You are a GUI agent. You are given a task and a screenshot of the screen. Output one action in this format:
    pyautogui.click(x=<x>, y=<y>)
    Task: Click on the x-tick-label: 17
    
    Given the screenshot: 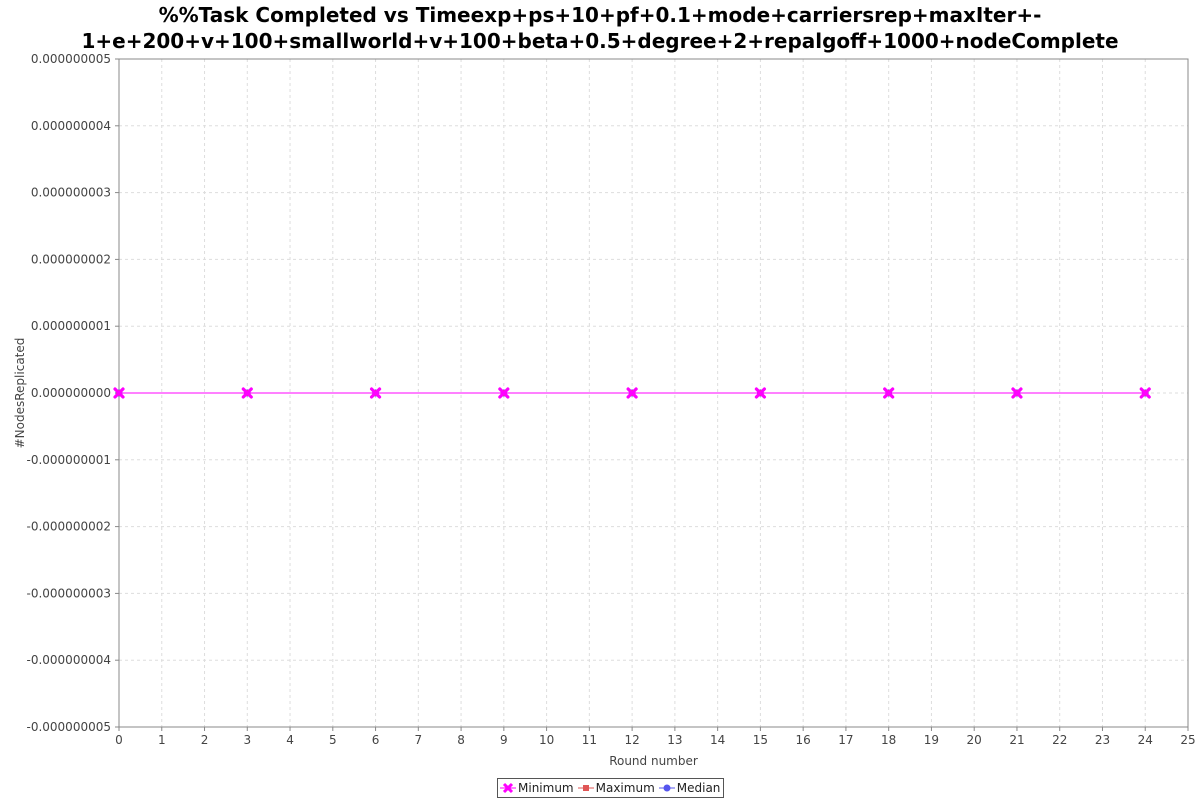 What is the action you would take?
    pyautogui.click(x=845, y=740)
    